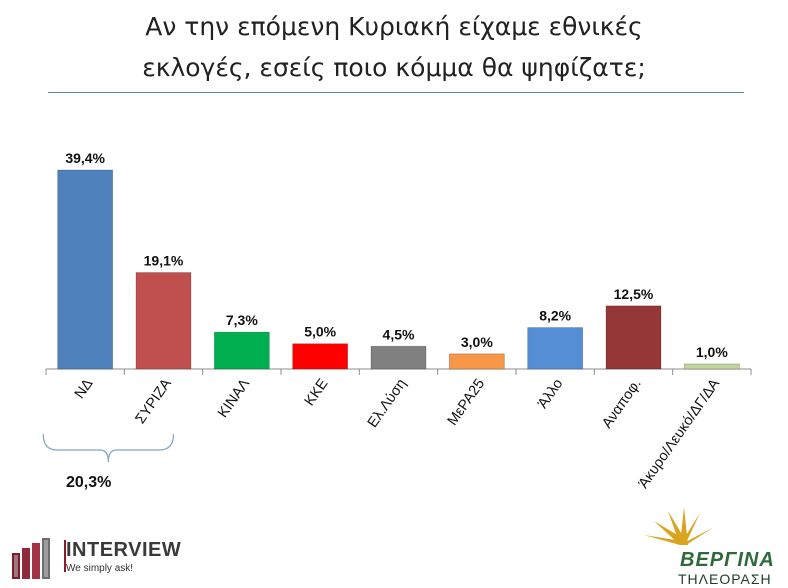 The width and height of the screenshot is (788, 588). Describe the element at coordinates (680, 434) in the screenshot. I see `category-label-9: Άκυρο/Λευκό/ΔΓ/ΔΑ` at that location.